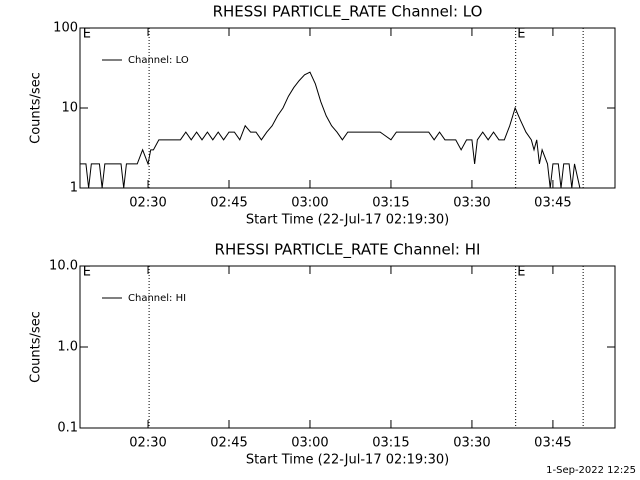 Image resolution: width=640 pixels, height=480 pixels. I want to click on y-tick-label: 1.0, so click(67, 347).